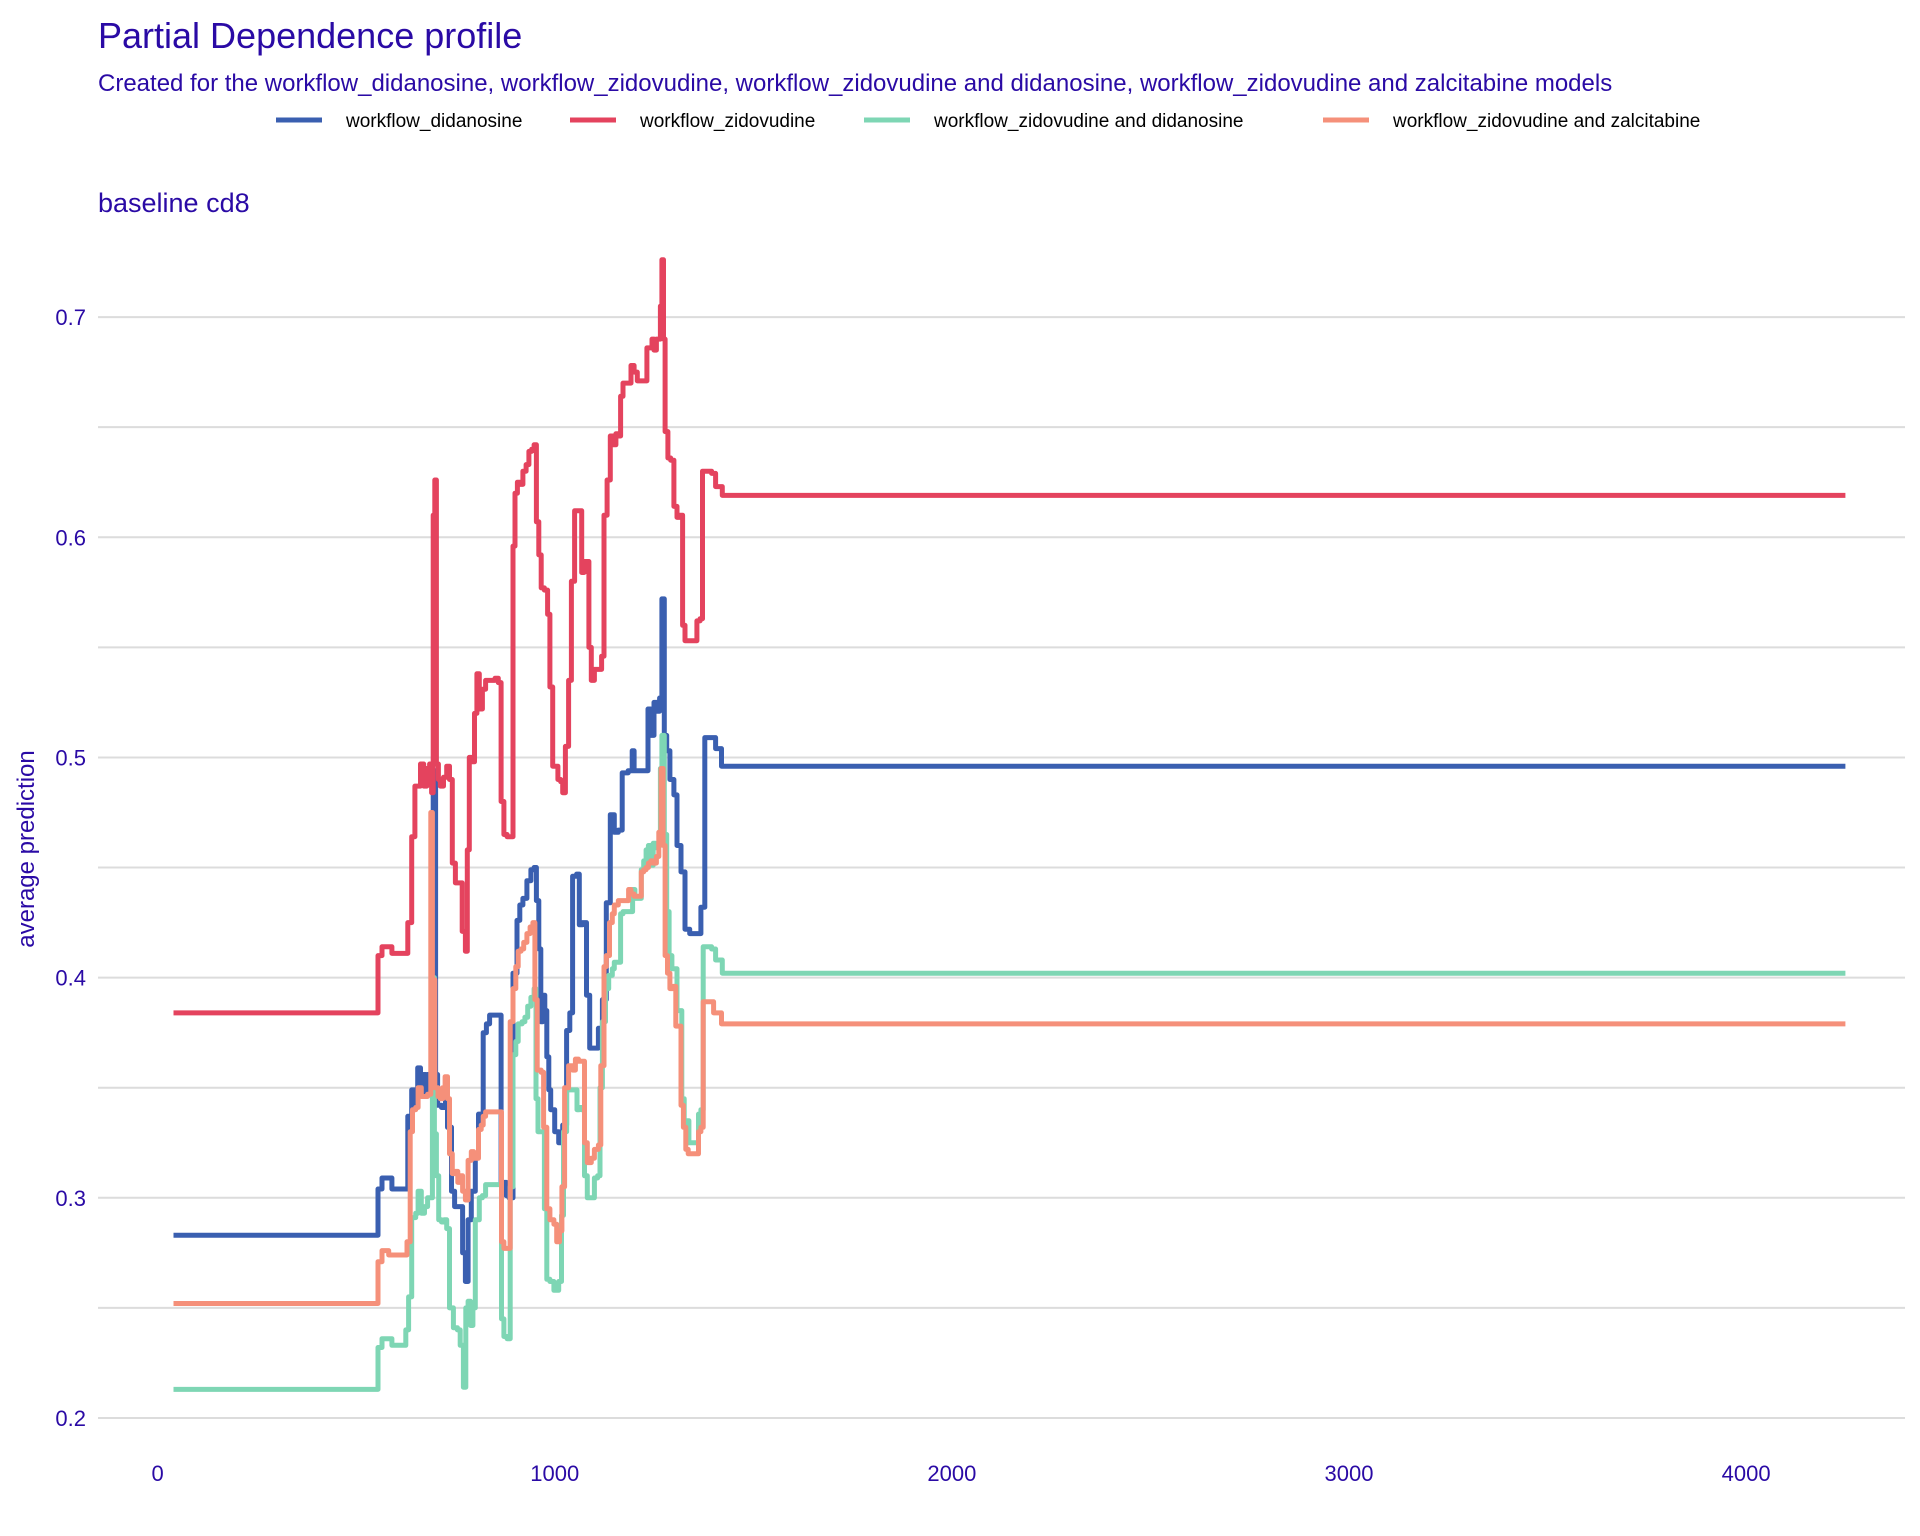 This screenshot has width=1920, height=1536. What do you see at coordinates (433, 121) in the screenshot?
I see `legend-label: workflow_didanosine` at bounding box center [433, 121].